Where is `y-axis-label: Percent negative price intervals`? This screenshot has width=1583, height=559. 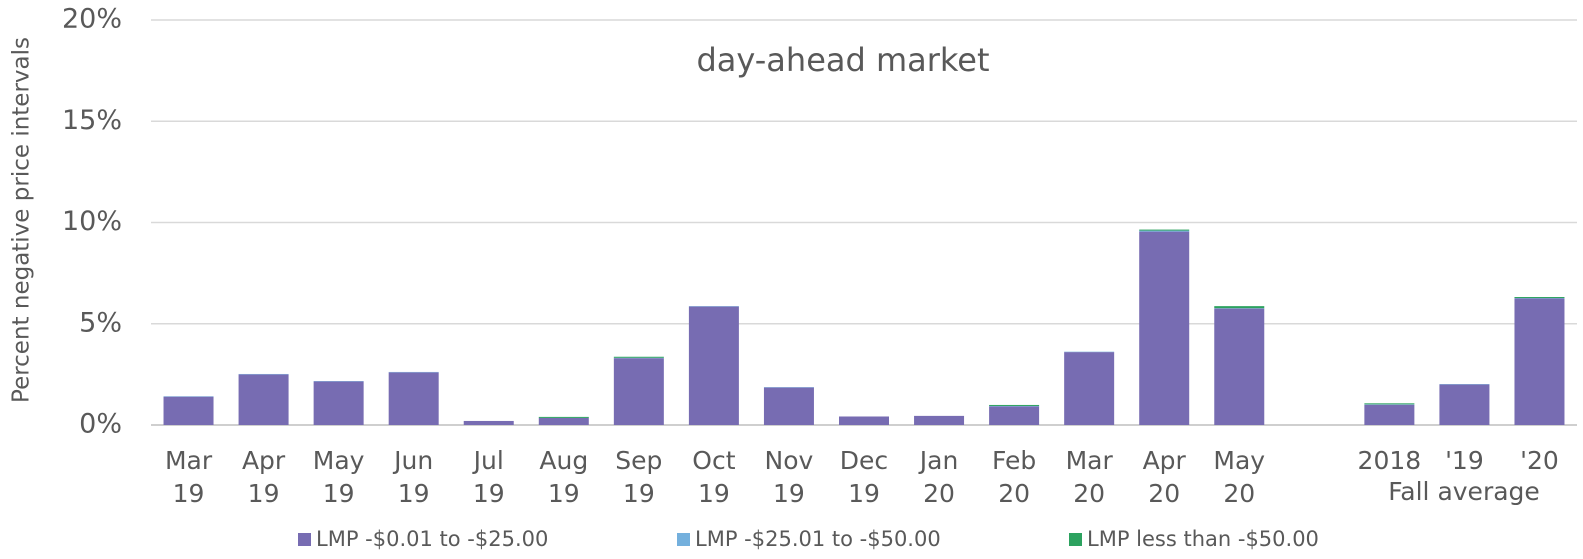 y-axis-label: Percent negative price intervals is located at coordinates (22, 220).